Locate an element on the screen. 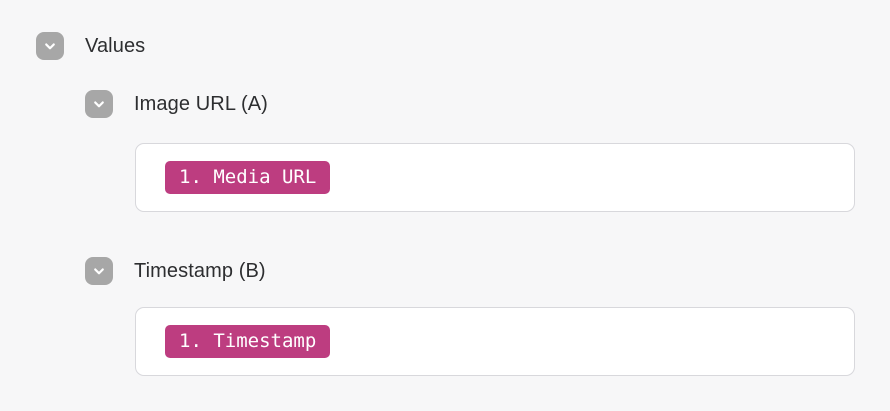 This screenshot has width=890, height=411. image-url-row: Image URL (A) is located at coordinates (487, 104).